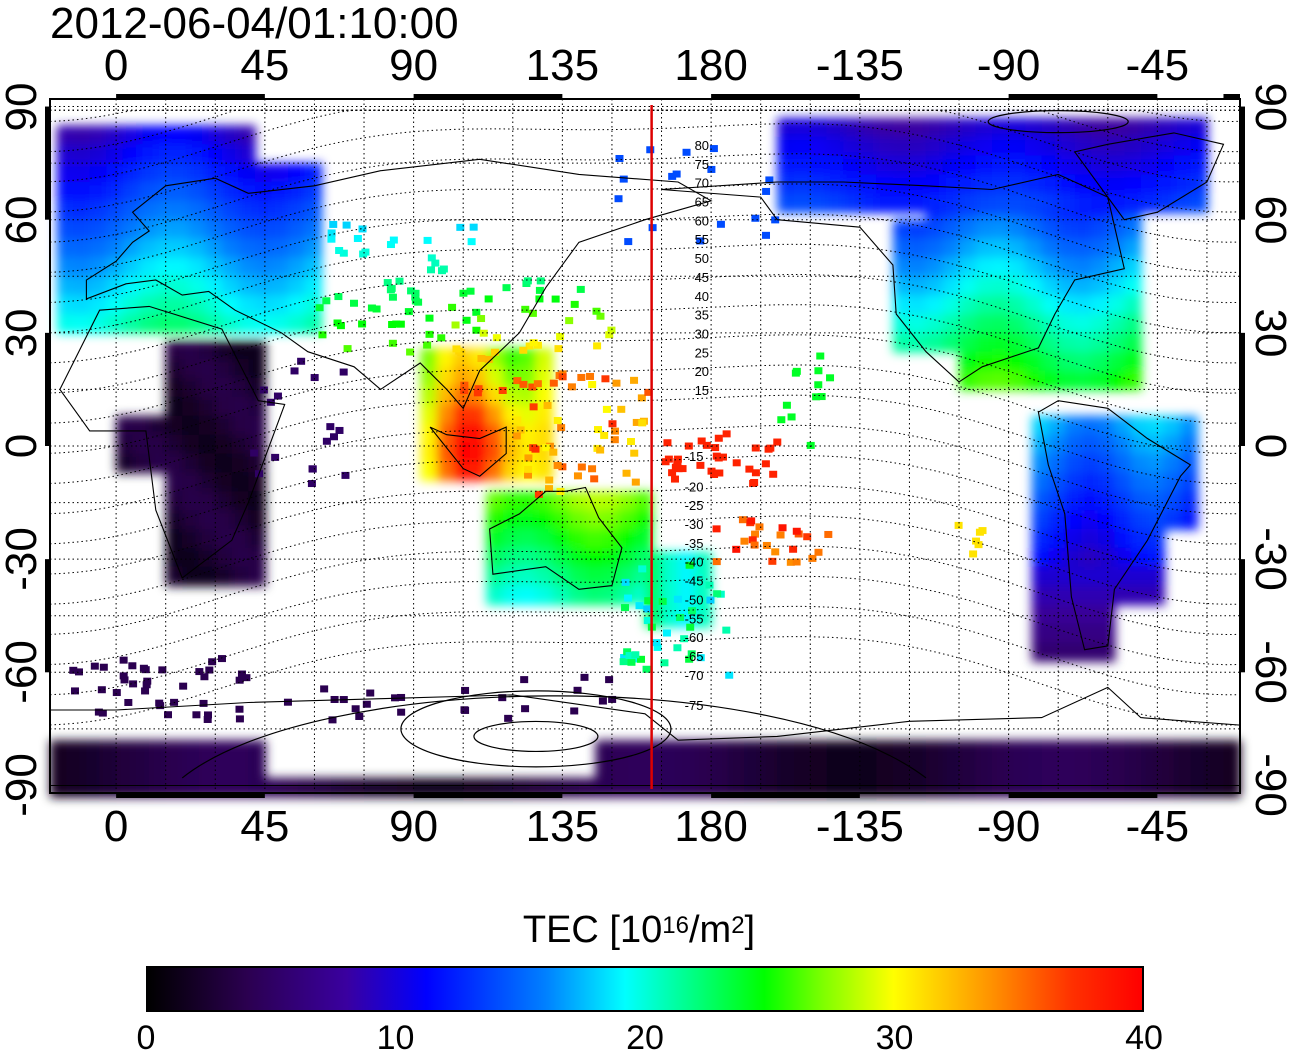 The width and height of the screenshot is (1292, 1057). Describe the element at coordinates (1008, 65) in the screenshot. I see `tick-label-top: -90` at that location.